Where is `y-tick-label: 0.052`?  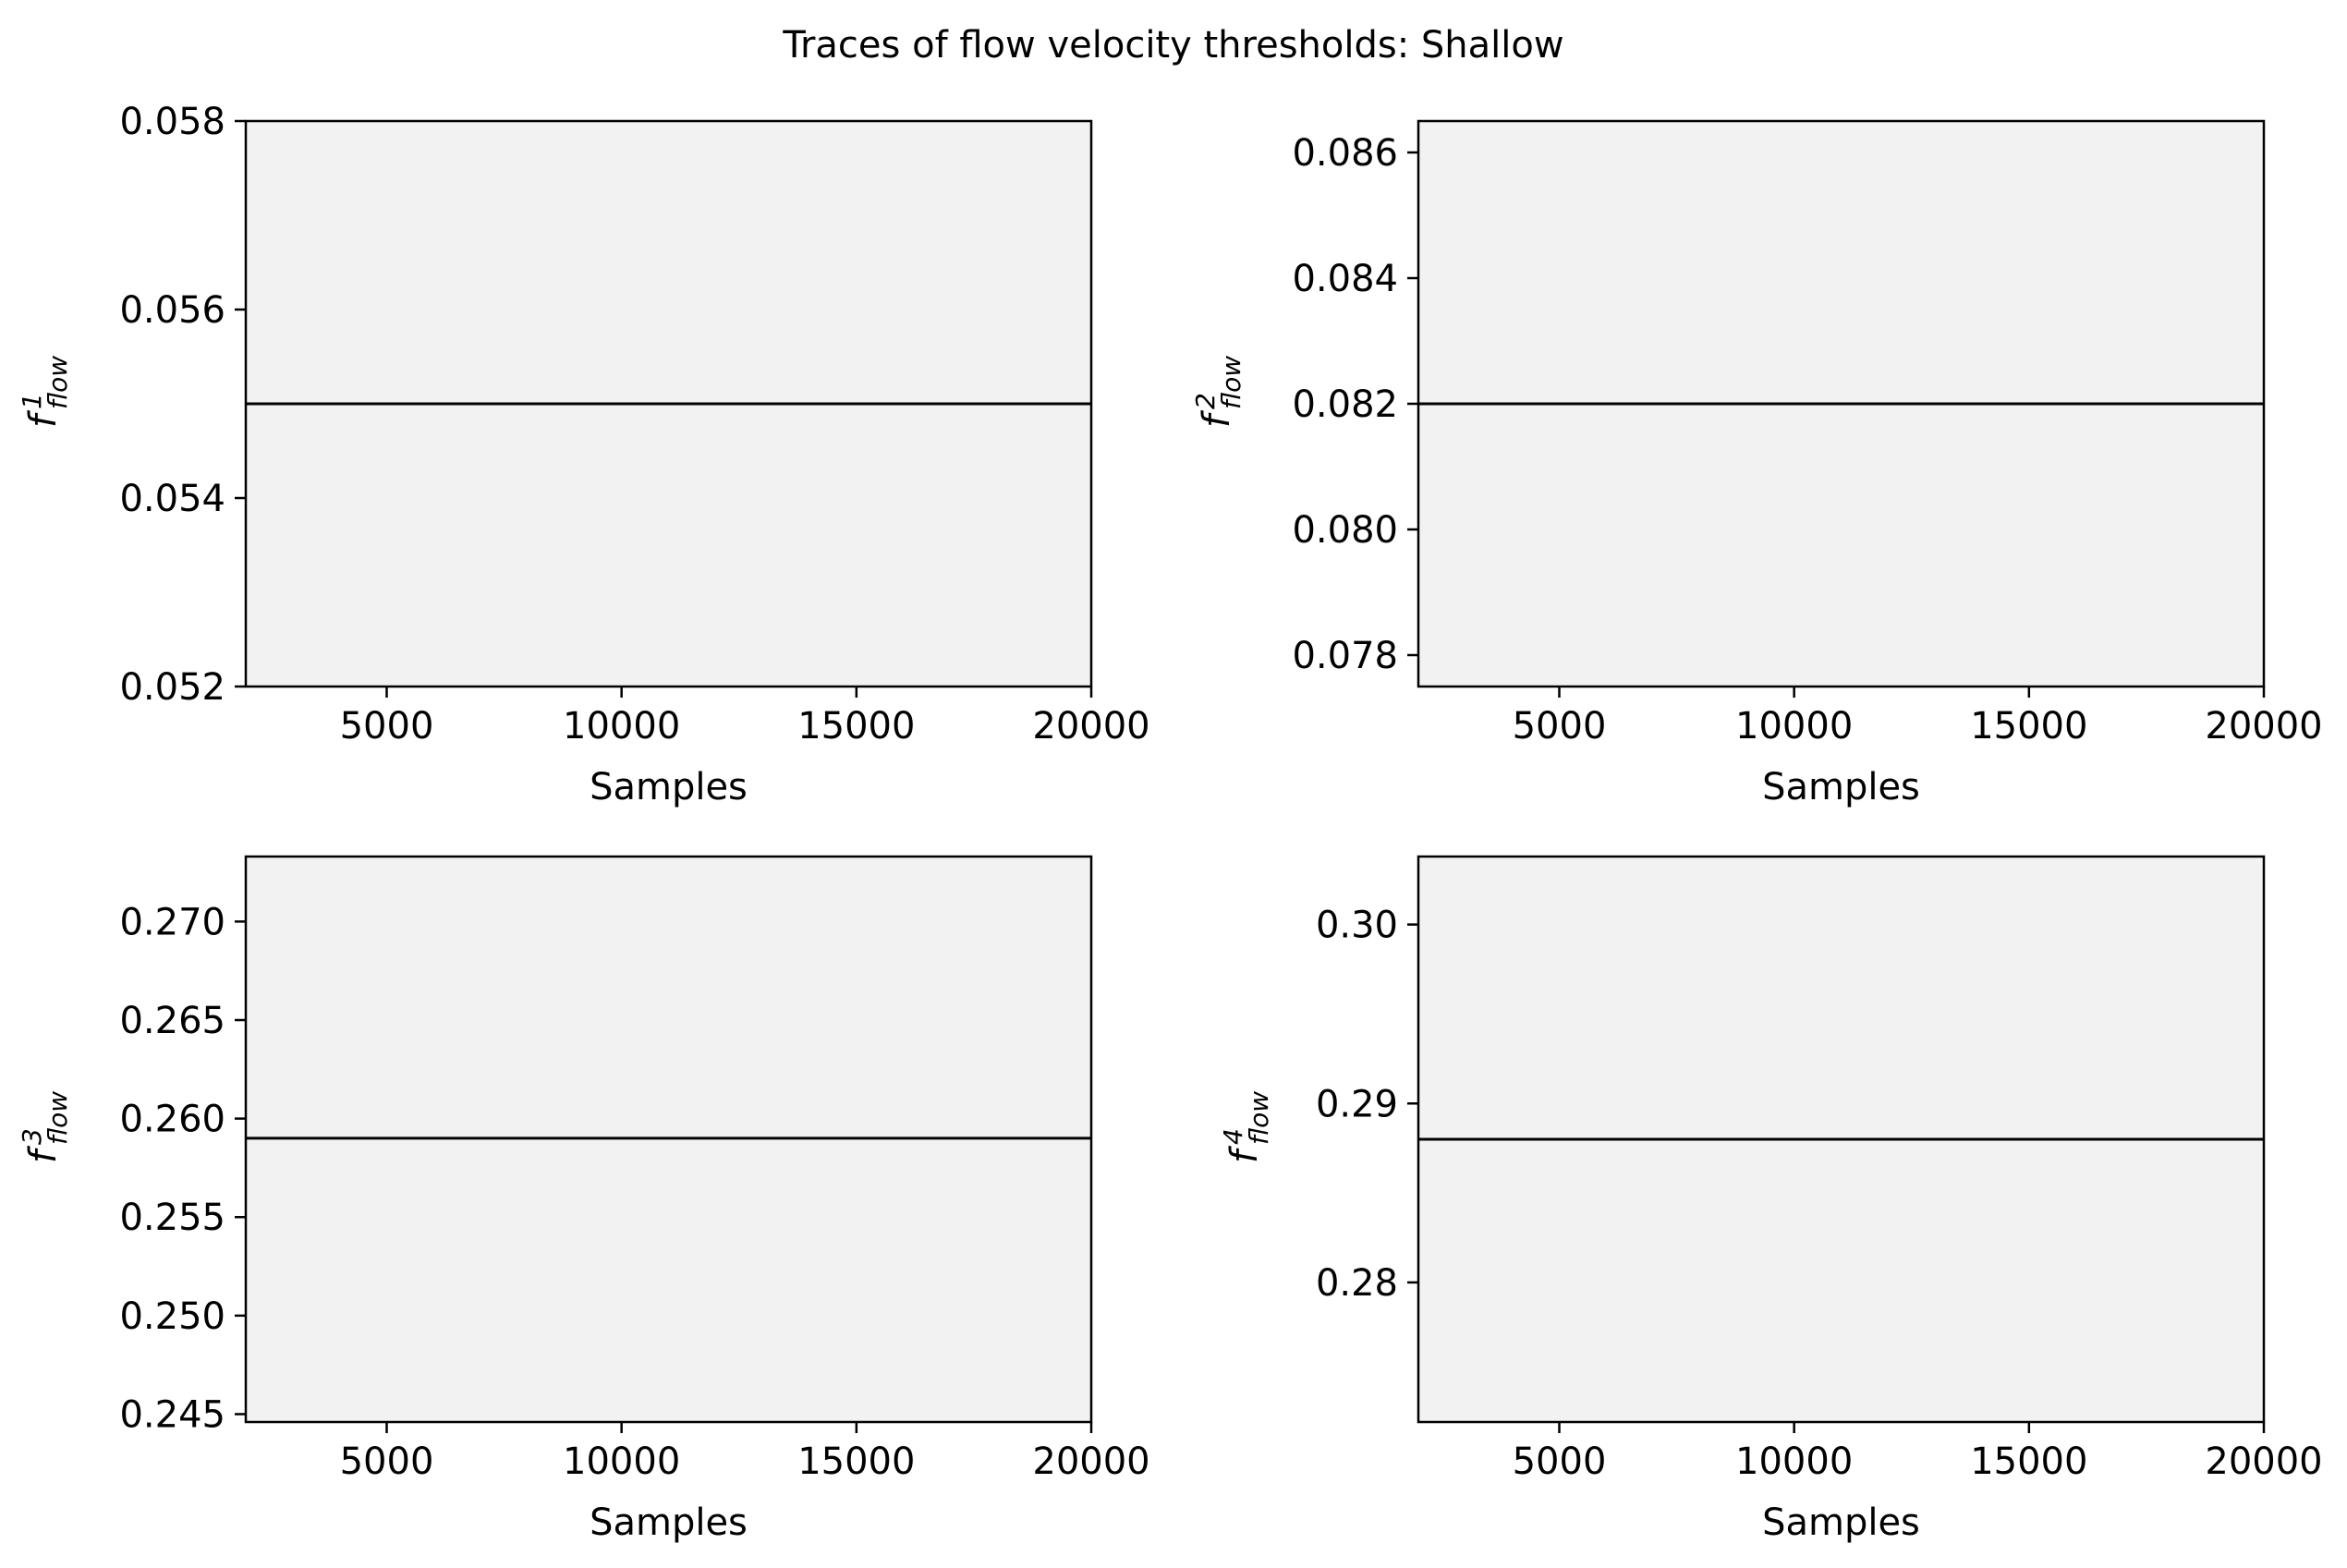 y-tick-label: 0.052 is located at coordinates (172, 687).